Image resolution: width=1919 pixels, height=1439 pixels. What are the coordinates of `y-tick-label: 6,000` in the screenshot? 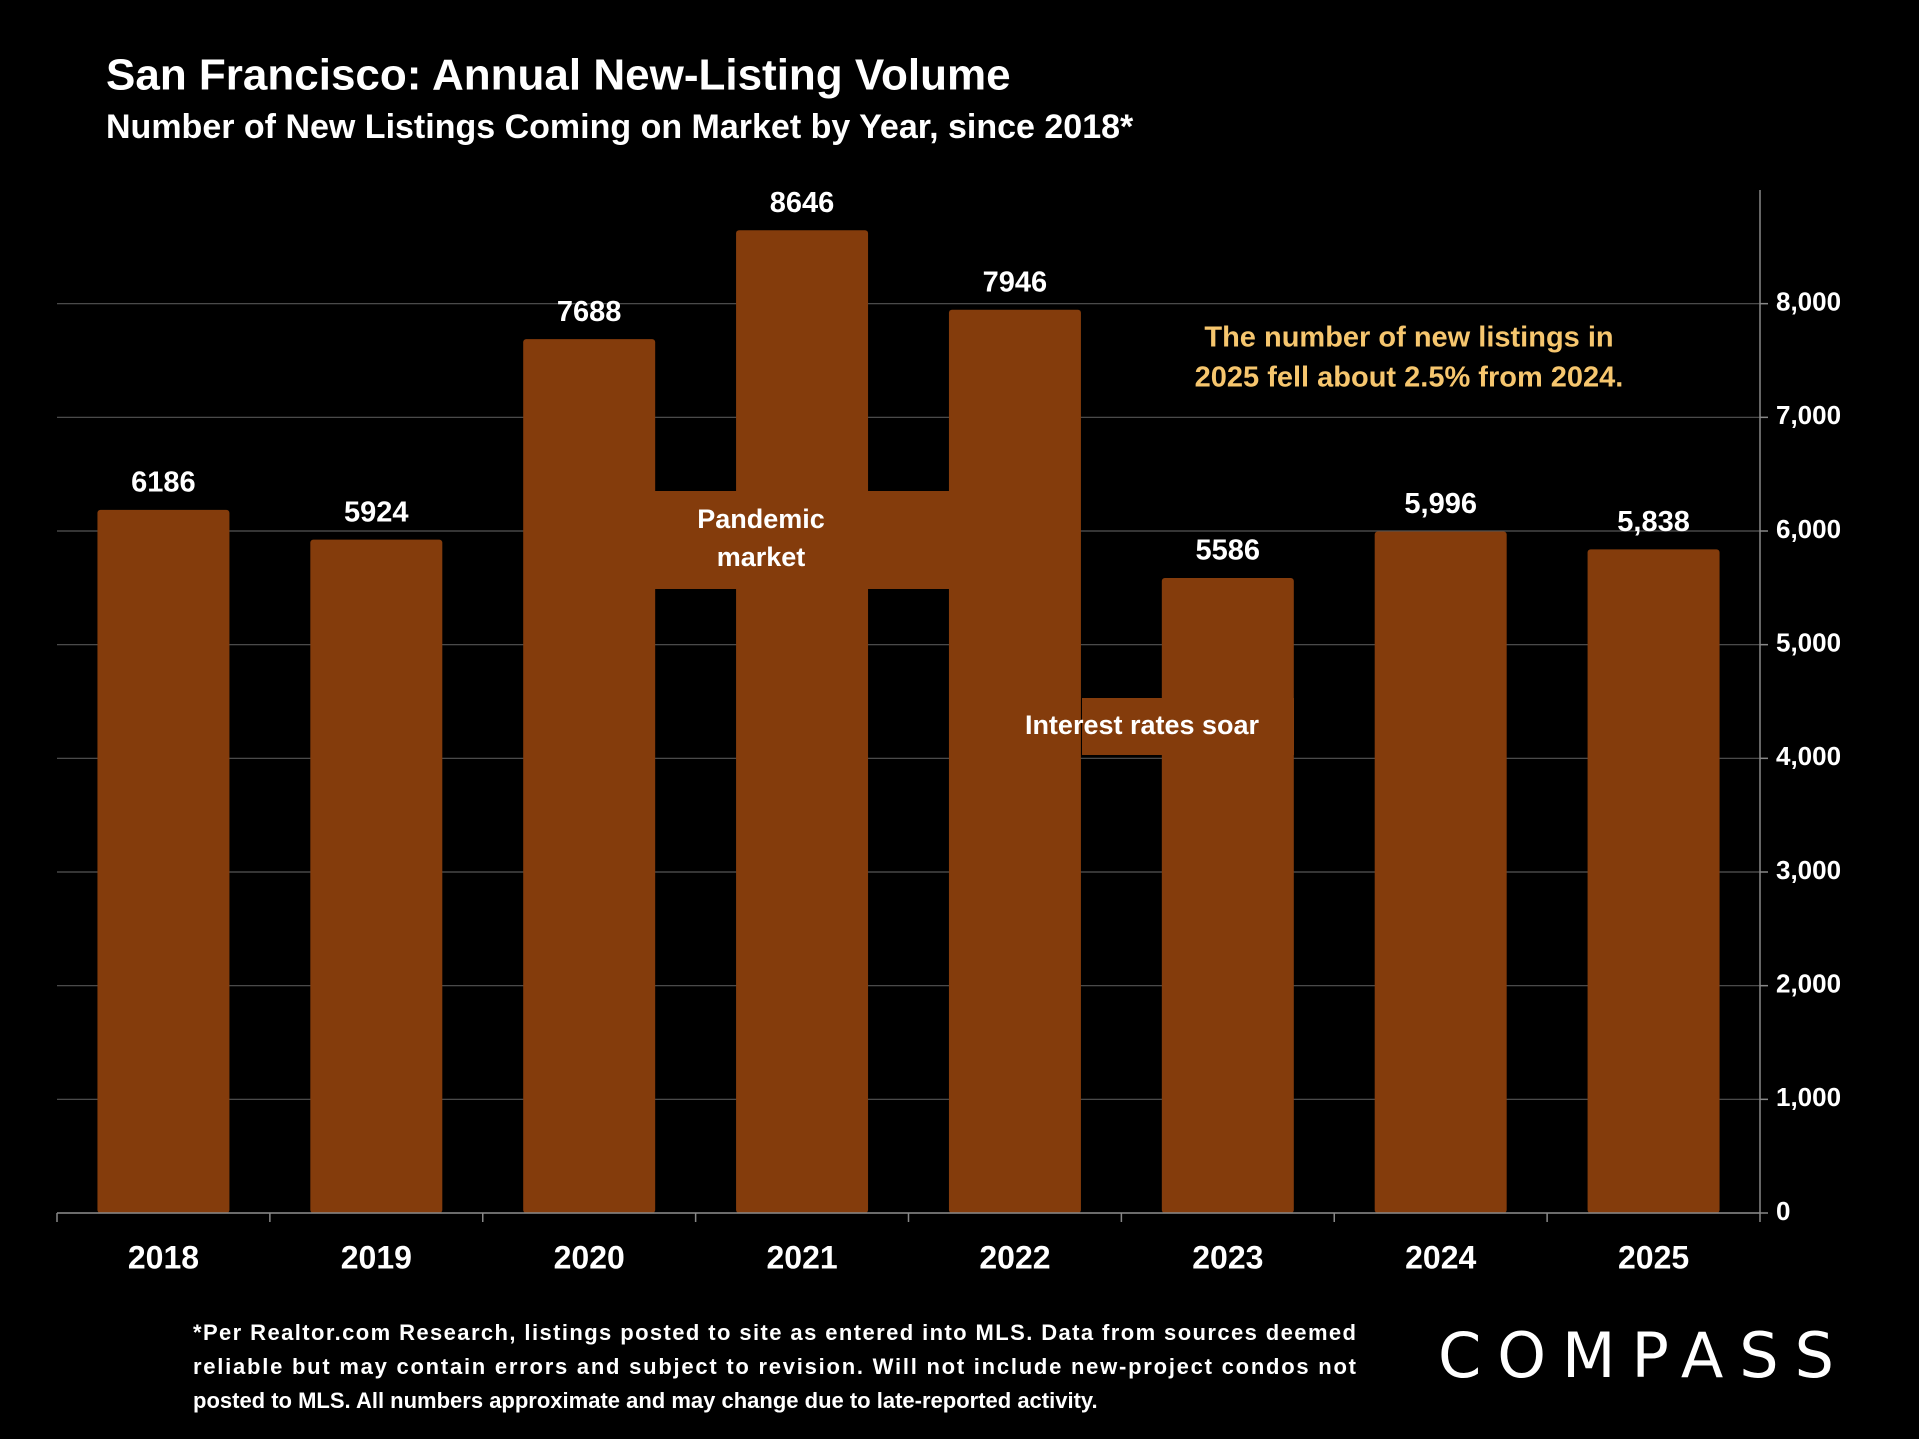 It's located at (1808, 529).